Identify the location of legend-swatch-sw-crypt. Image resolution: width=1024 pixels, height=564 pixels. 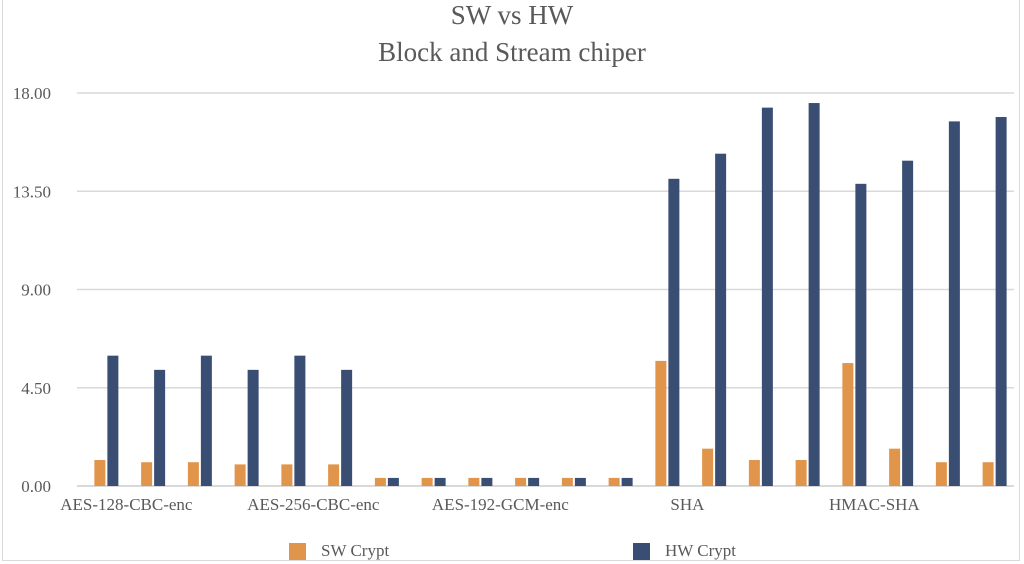
(297, 551).